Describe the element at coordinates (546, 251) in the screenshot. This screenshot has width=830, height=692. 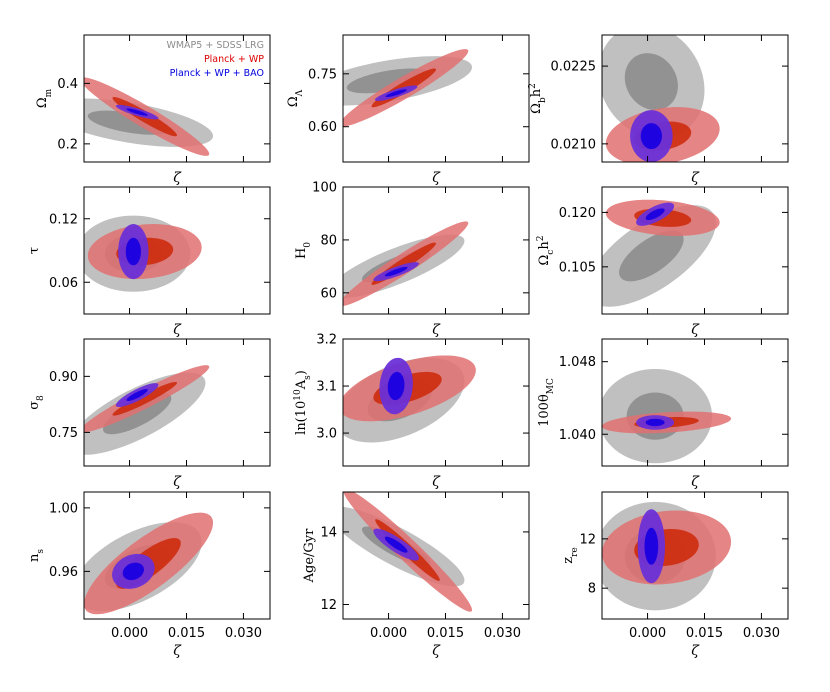
I see `y-axis-label: Ωch2` at that location.